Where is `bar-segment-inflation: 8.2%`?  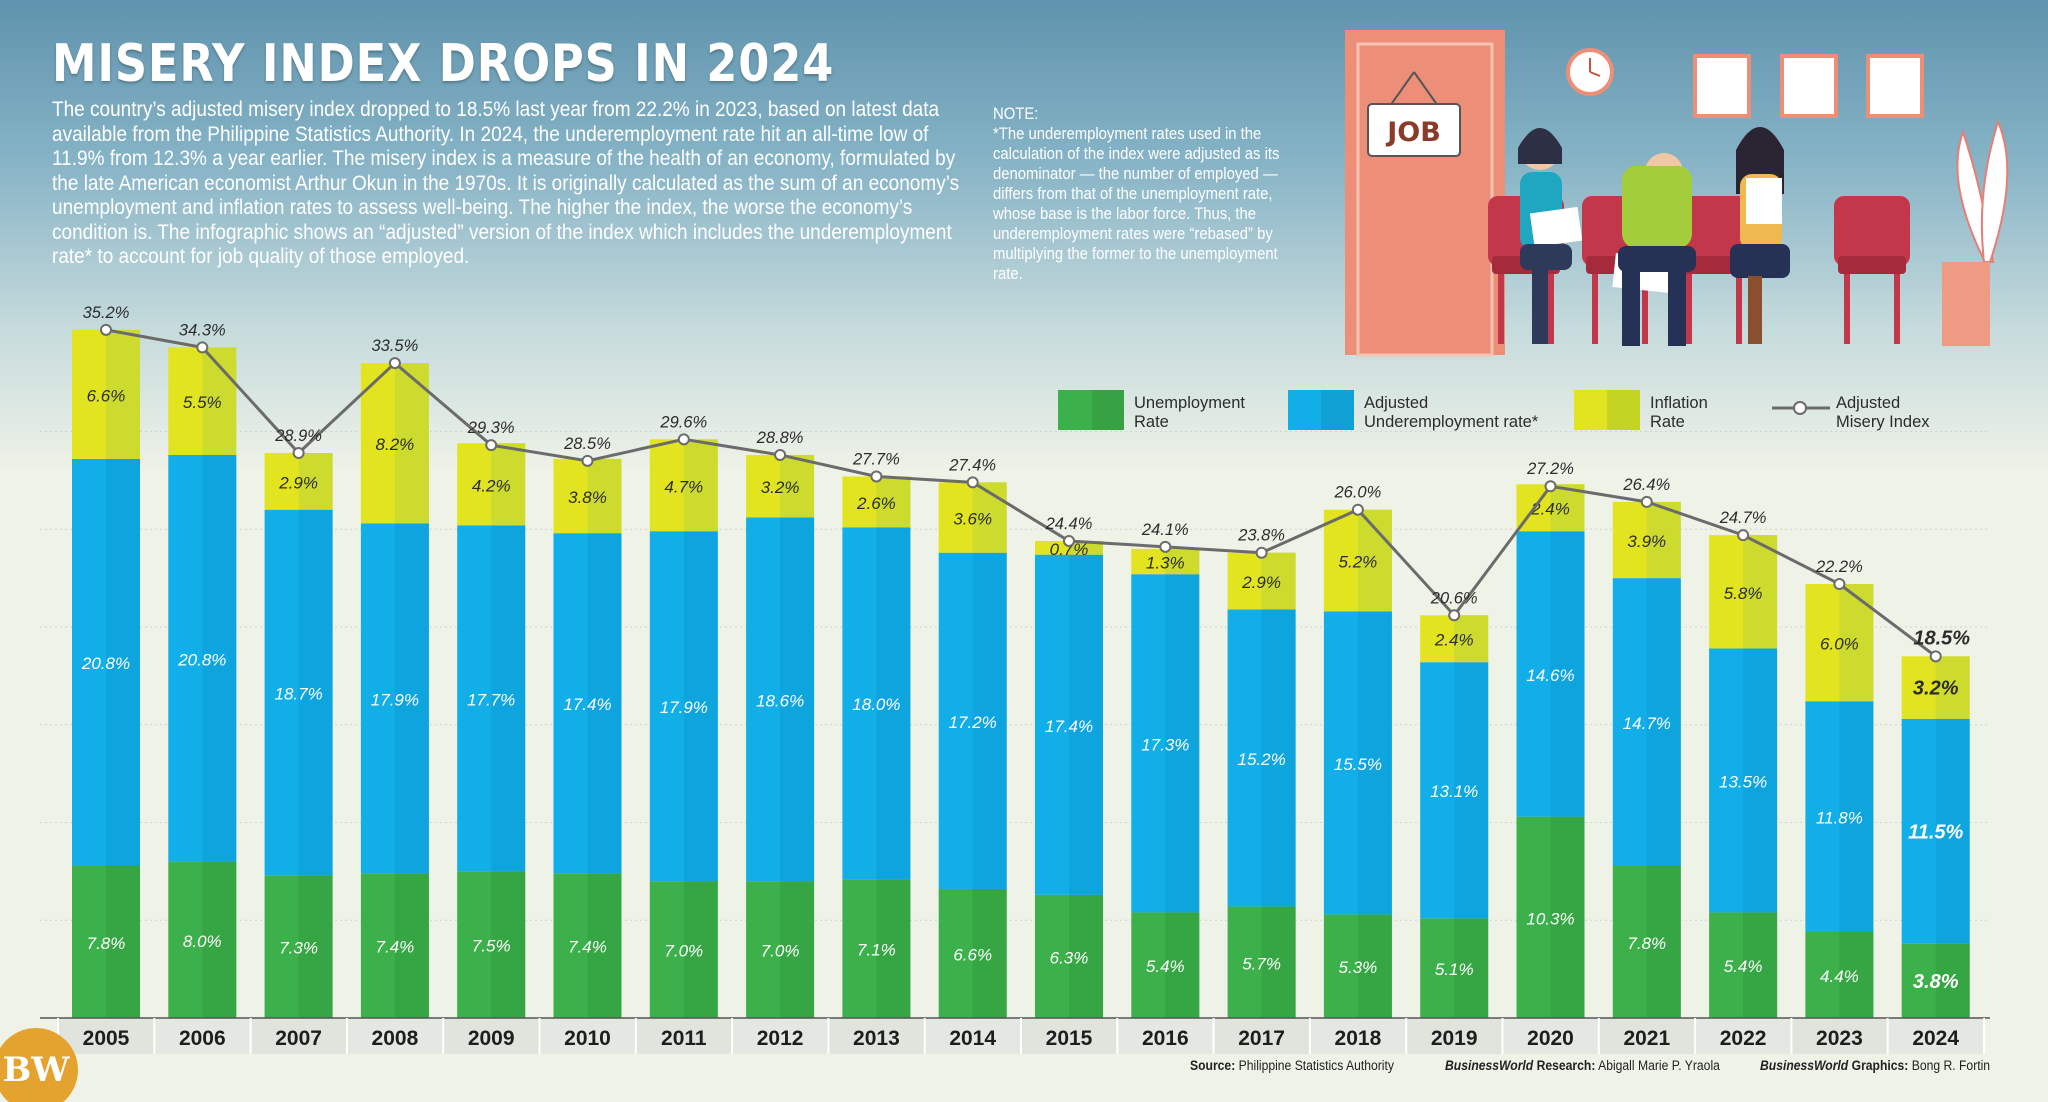
bar-segment-inflation: 8.2% is located at coordinates (394, 443).